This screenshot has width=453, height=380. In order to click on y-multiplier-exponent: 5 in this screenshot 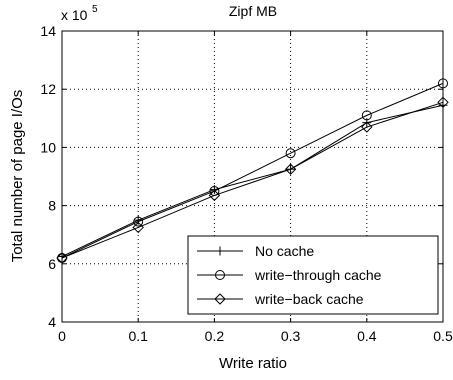, I will do `click(95, 9)`.